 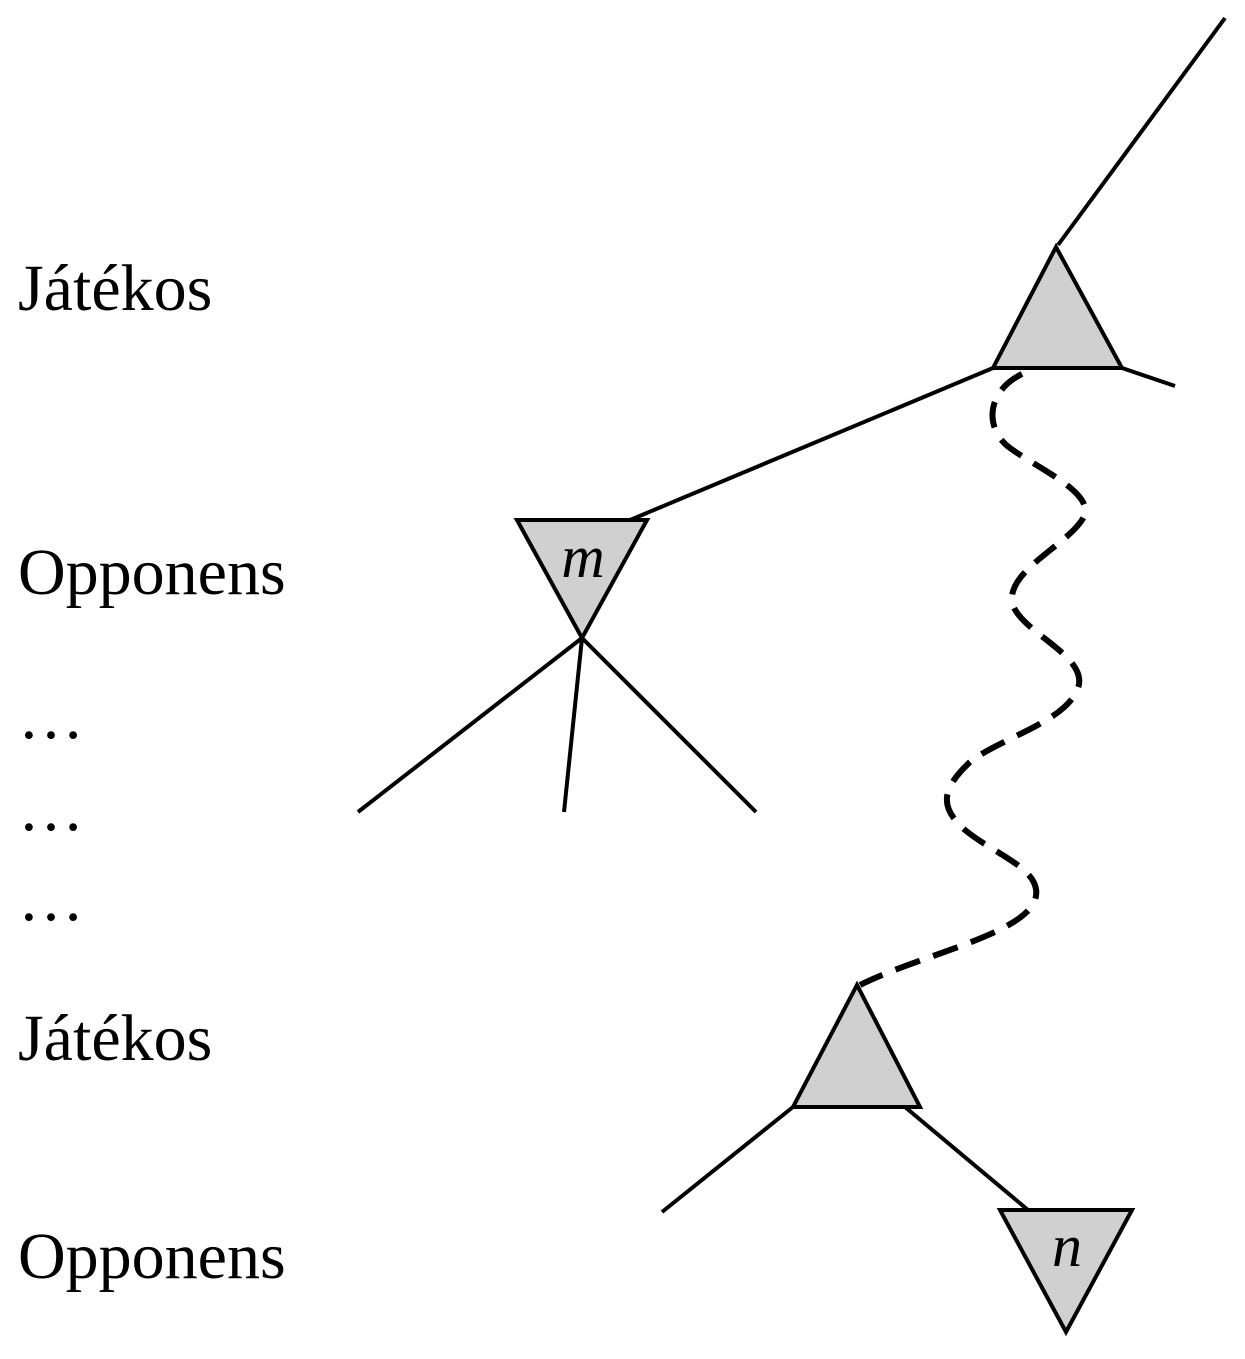 What do you see at coordinates (973, 679) in the screenshot?
I see `dashed-path` at bounding box center [973, 679].